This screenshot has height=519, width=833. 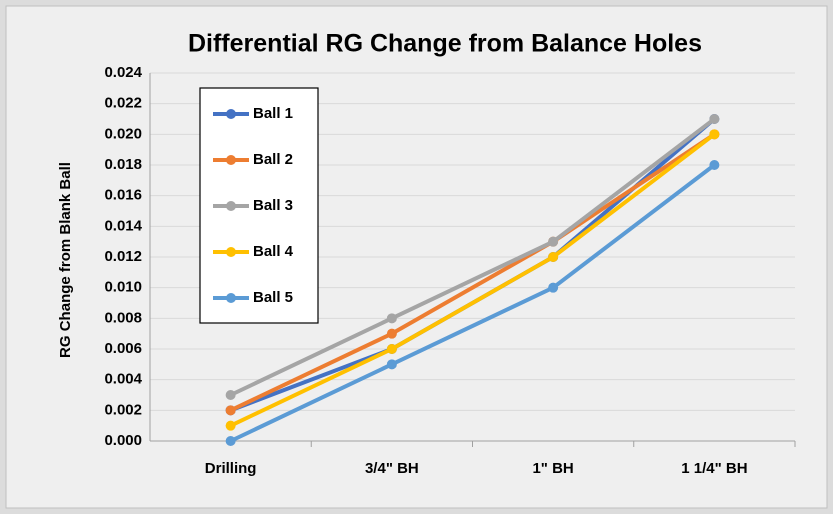 What do you see at coordinates (123, 72) in the screenshot?
I see `y-tick-label: 0.024` at bounding box center [123, 72].